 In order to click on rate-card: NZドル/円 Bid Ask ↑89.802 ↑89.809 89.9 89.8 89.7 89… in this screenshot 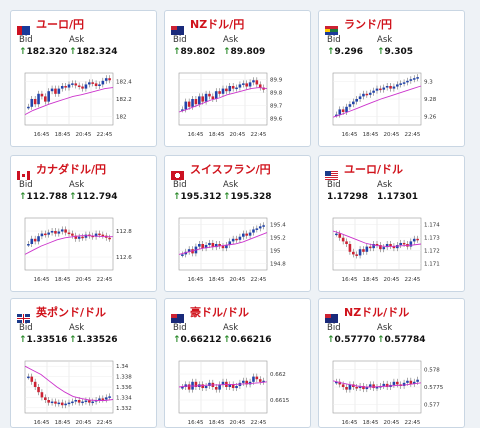, I will do `click(237, 78)`.